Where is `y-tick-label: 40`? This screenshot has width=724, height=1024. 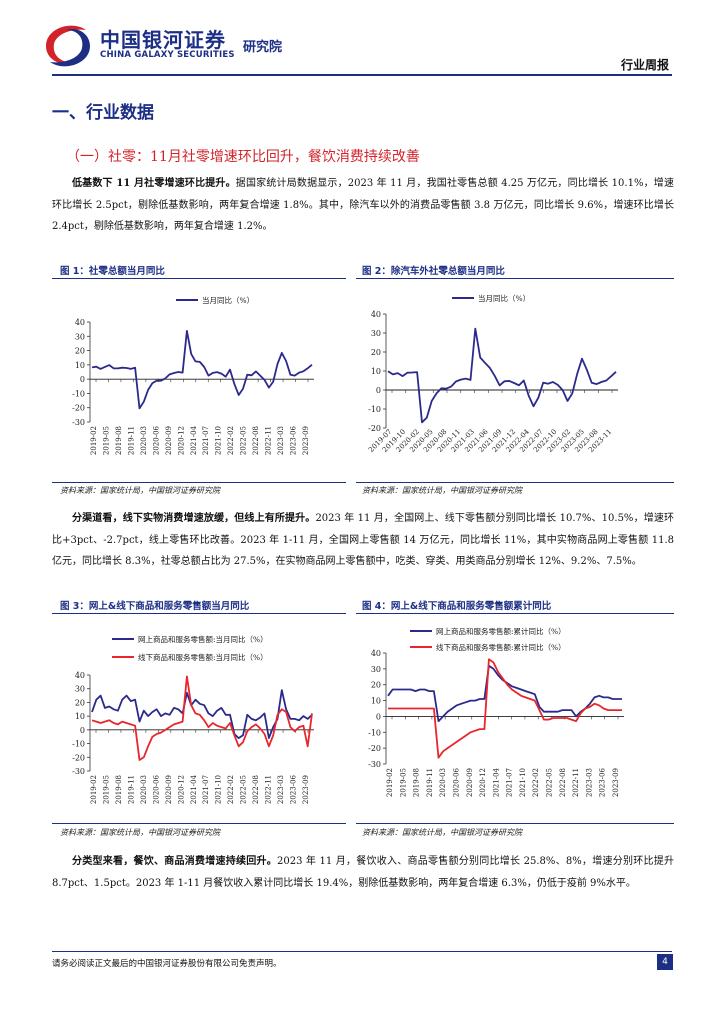 y-tick-label: 40 is located at coordinates (80, 675).